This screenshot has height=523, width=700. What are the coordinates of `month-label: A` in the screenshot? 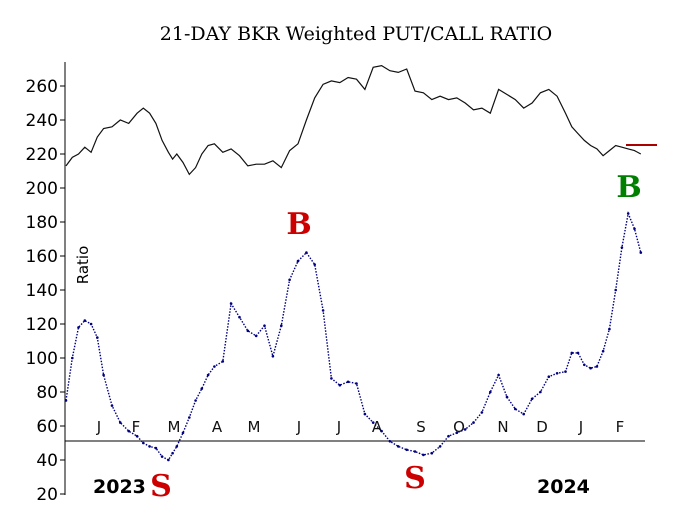 It's located at (217, 427).